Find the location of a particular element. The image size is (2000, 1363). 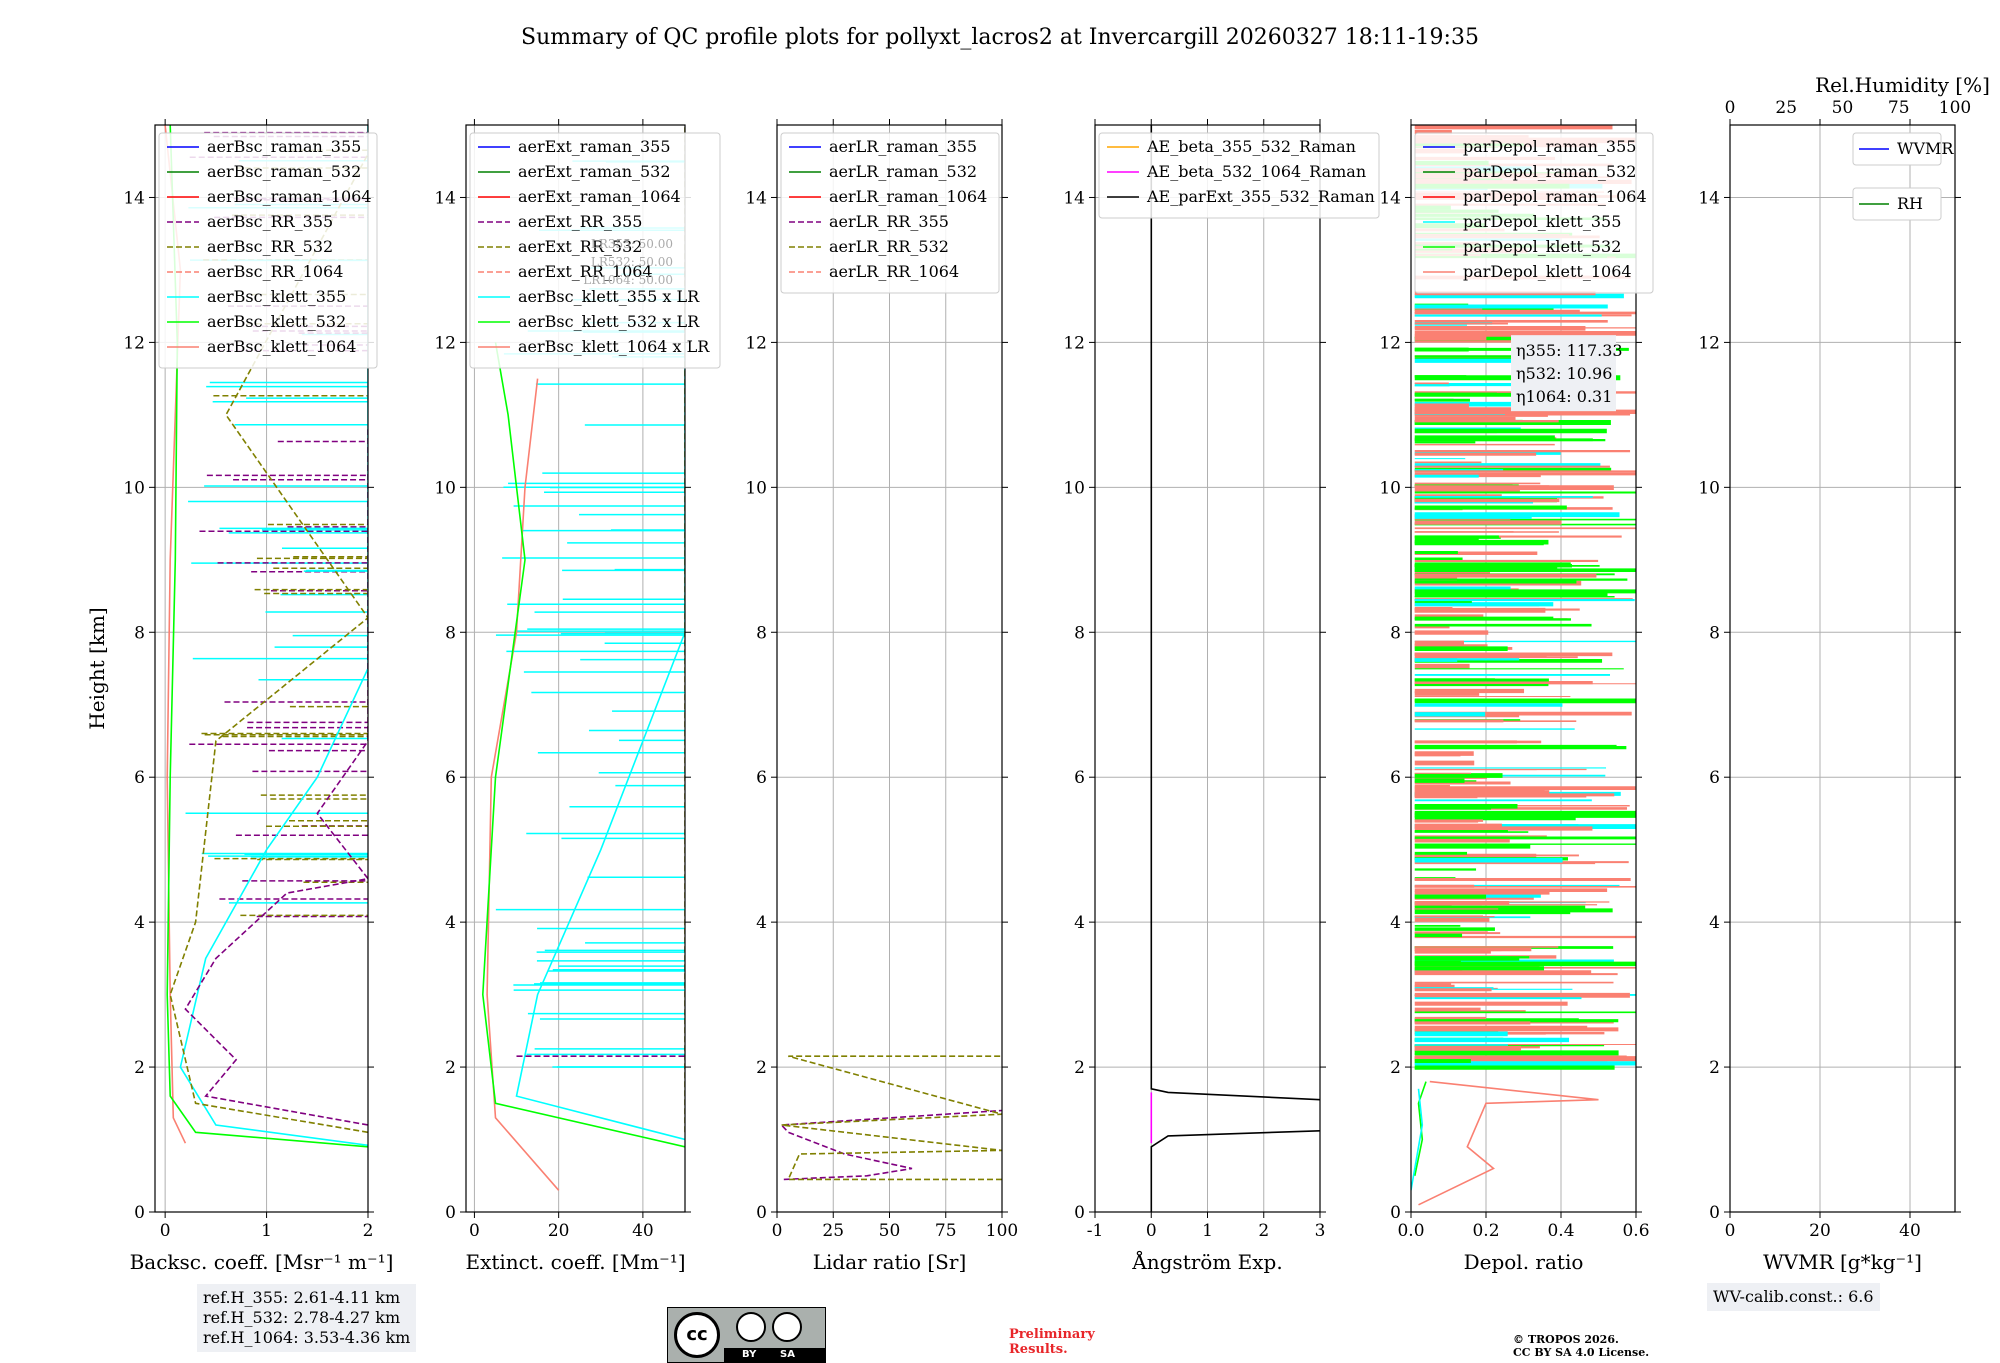

legend-label: aerExt_RR_1064 is located at coordinates (585, 271).